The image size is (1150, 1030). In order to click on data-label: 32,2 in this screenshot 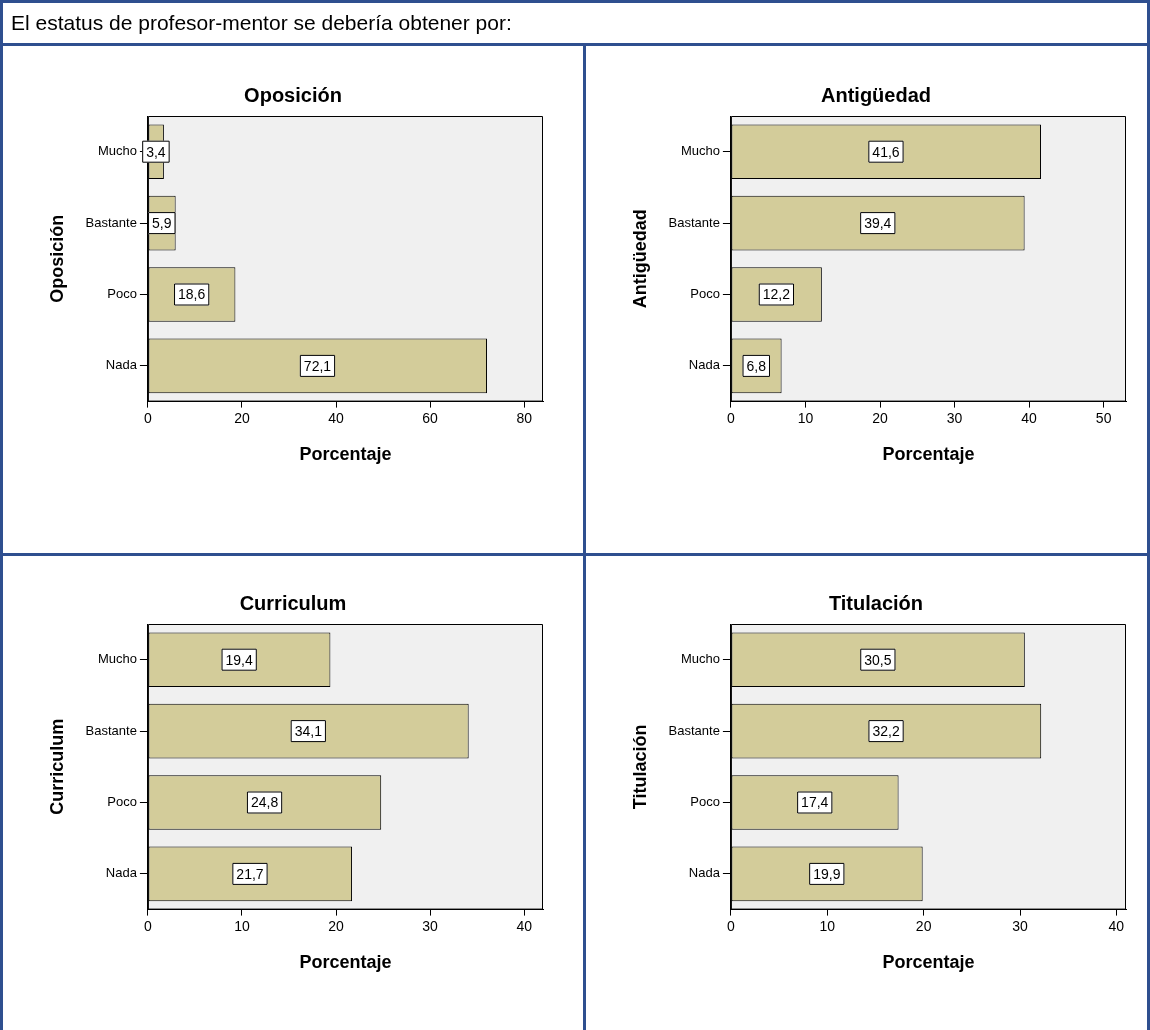, I will do `click(886, 730)`.